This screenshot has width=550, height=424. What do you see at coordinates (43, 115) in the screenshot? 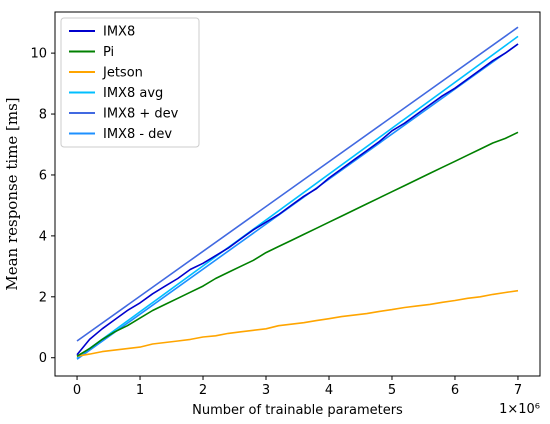
I see `y-tick-label: 8` at bounding box center [43, 115].